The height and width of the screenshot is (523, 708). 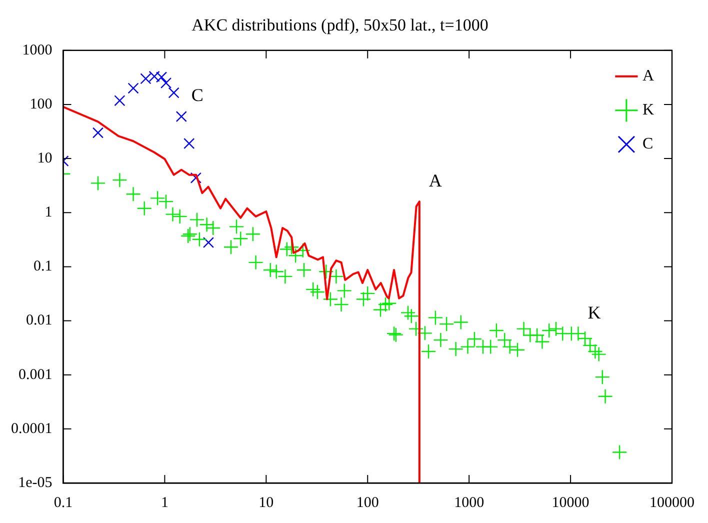 What do you see at coordinates (35, 374) in the screenshot?
I see `y-tick-label: 0.001` at bounding box center [35, 374].